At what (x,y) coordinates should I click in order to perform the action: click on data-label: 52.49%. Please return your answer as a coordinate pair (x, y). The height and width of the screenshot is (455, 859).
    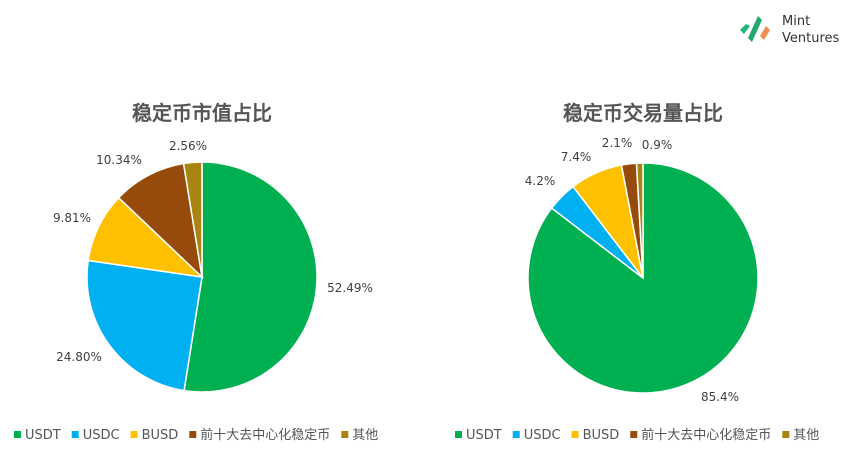
    Looking at the image, I should click on (350, 288).